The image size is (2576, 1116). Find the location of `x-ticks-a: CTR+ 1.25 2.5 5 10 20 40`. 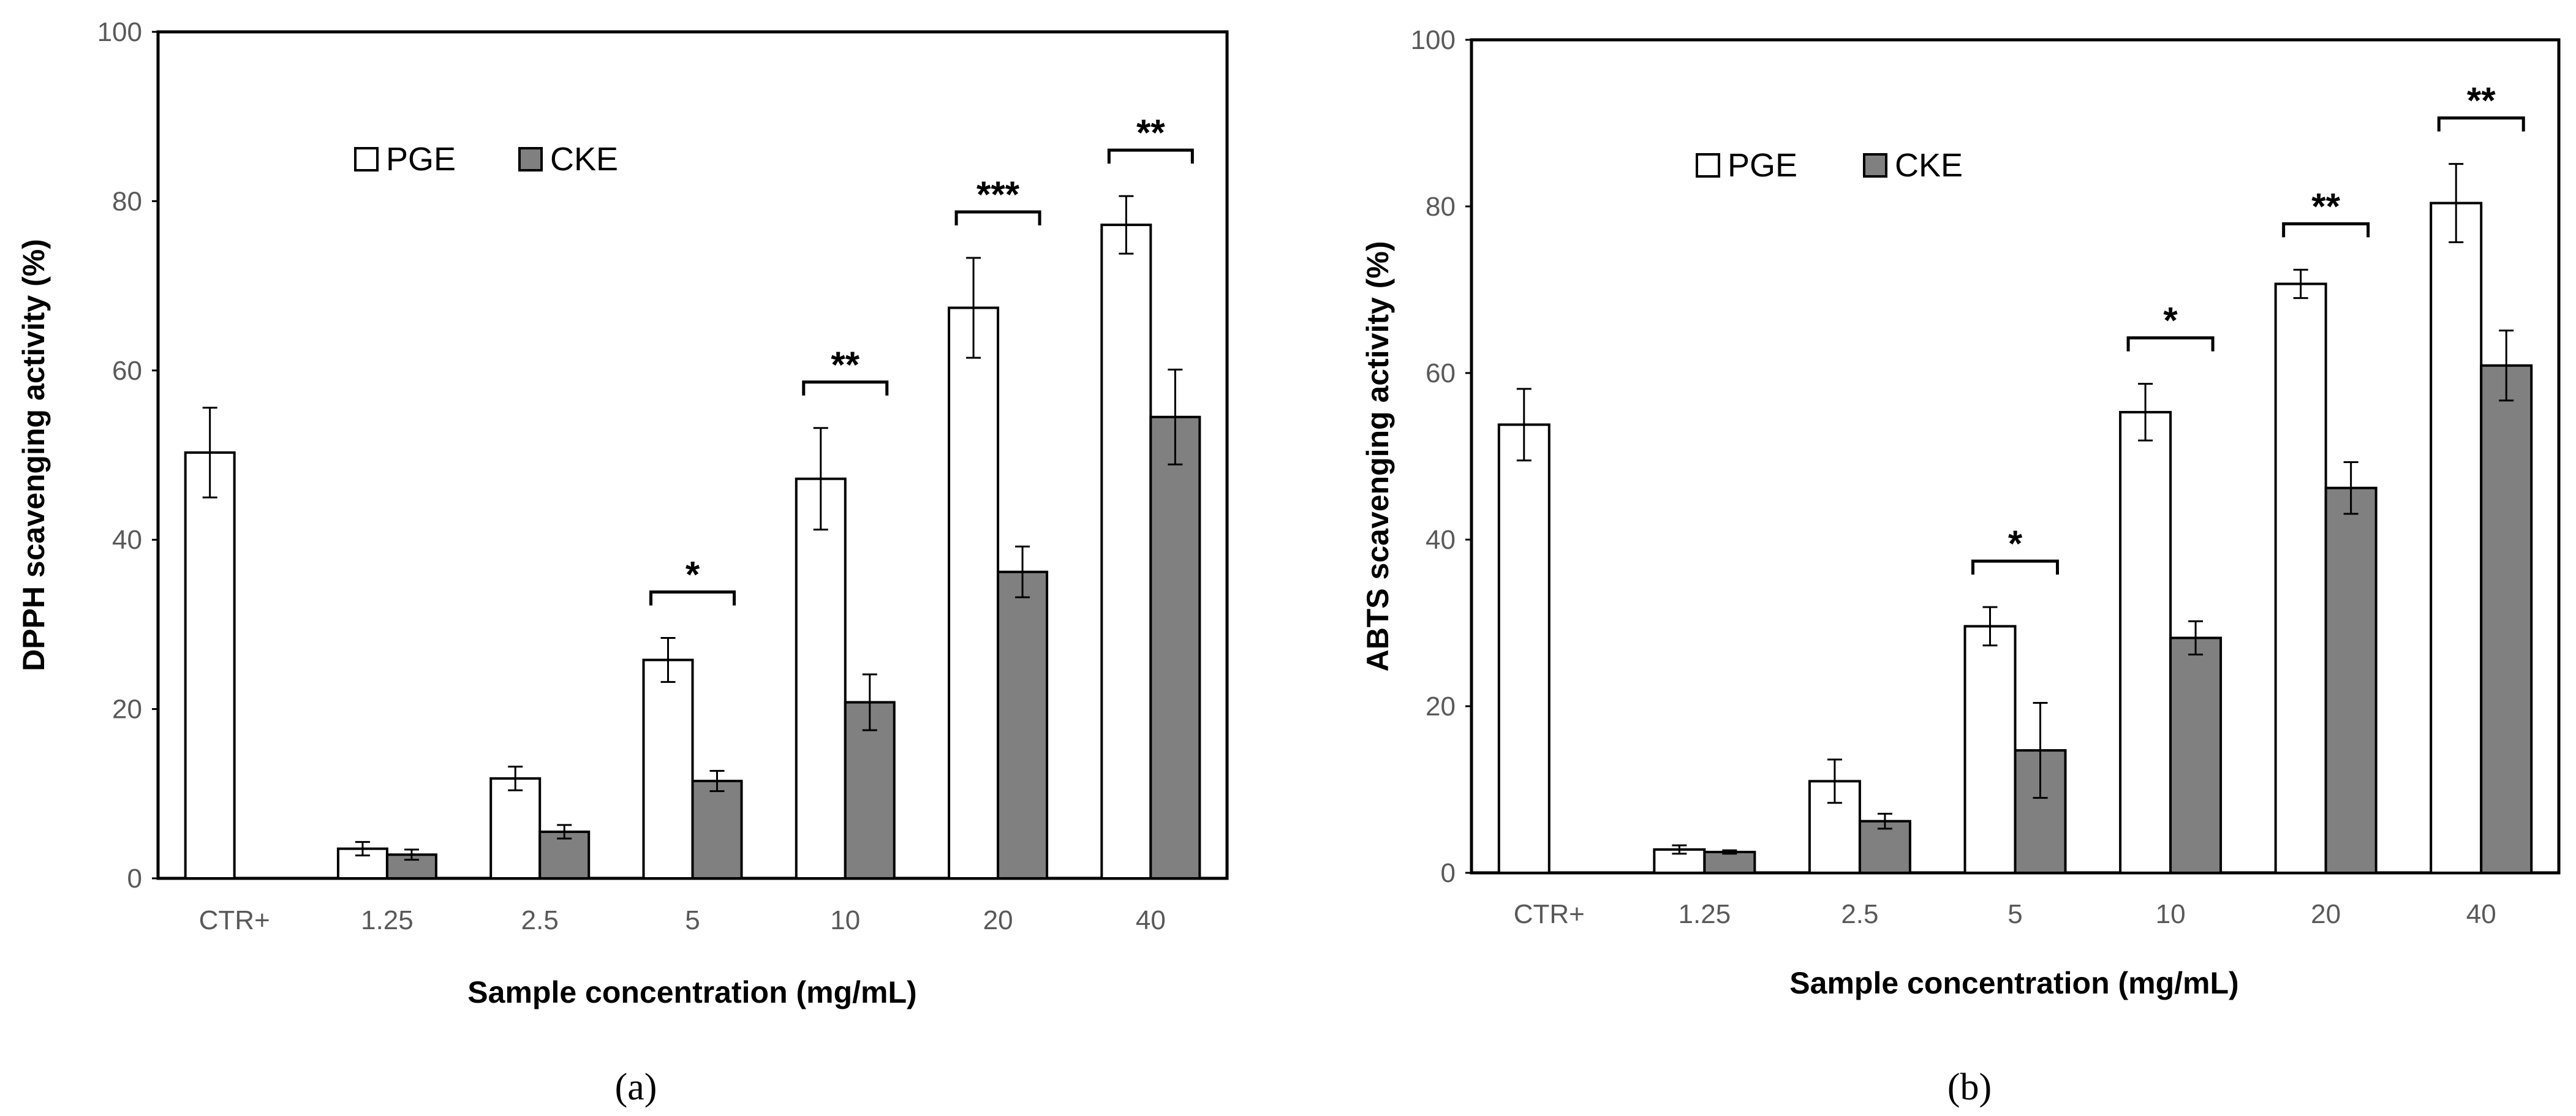

x-ticks-a: CTR+ 1.25 2.5 5 10 20 40 is located at coordinates (682, 920).